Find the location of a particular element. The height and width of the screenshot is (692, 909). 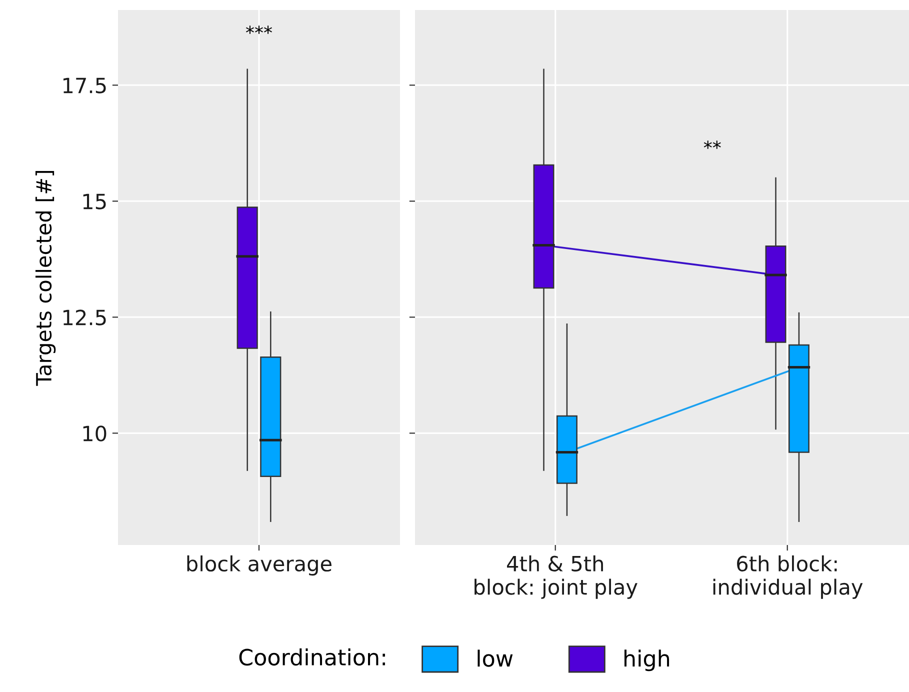

x-tick-label: 4th & 5th block: joint play is located at coordinates (556, 577).